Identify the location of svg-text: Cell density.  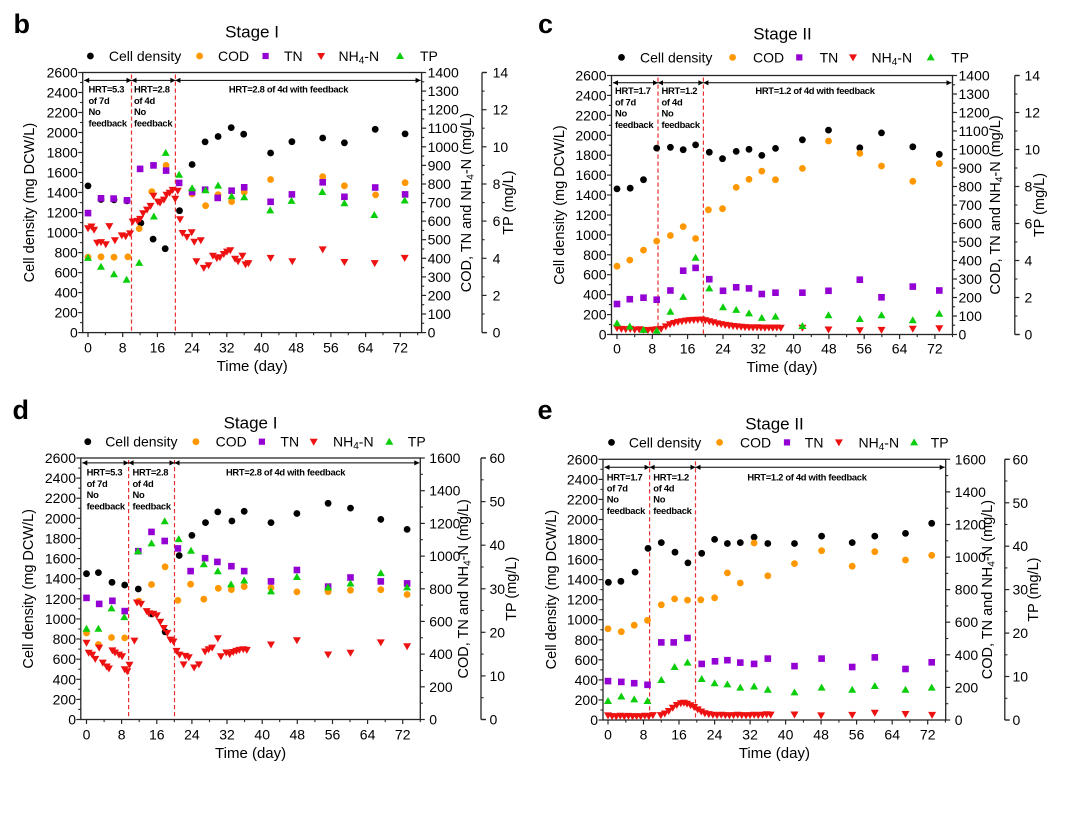
(665, 442).